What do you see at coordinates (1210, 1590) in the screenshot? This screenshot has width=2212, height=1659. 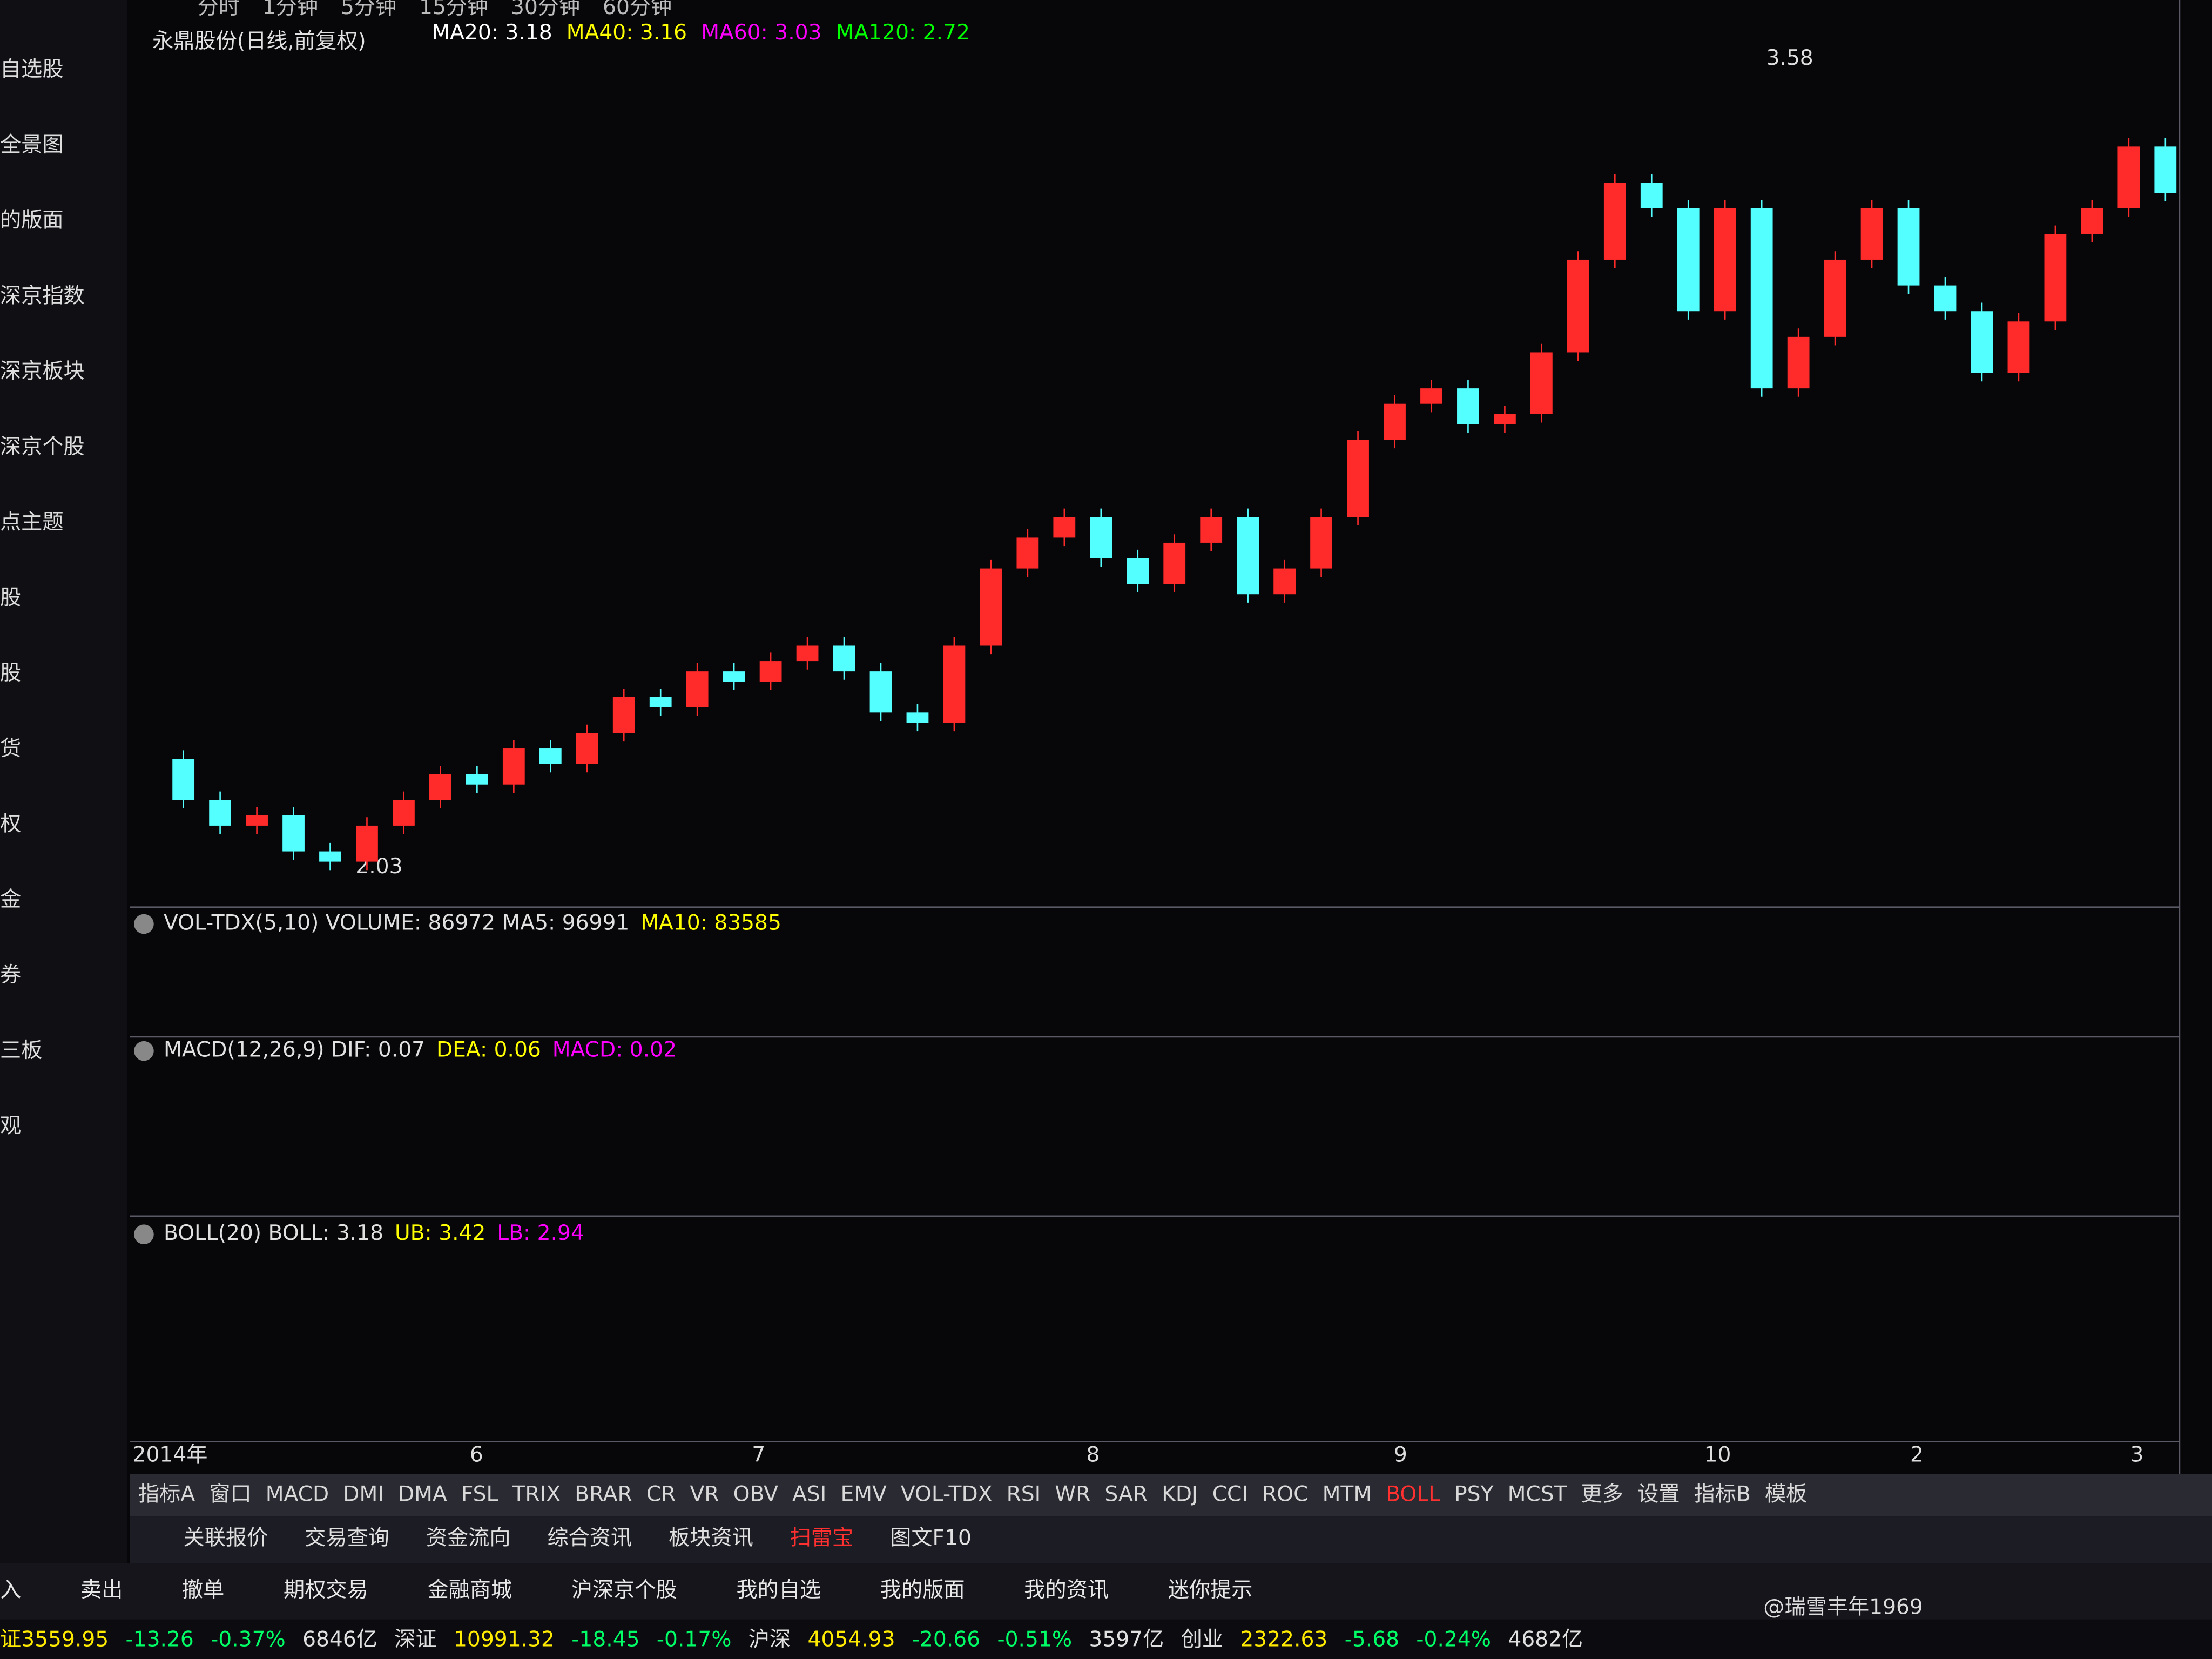 I see `action-button: 迷你提示` at bounding box center [1210, 1590].